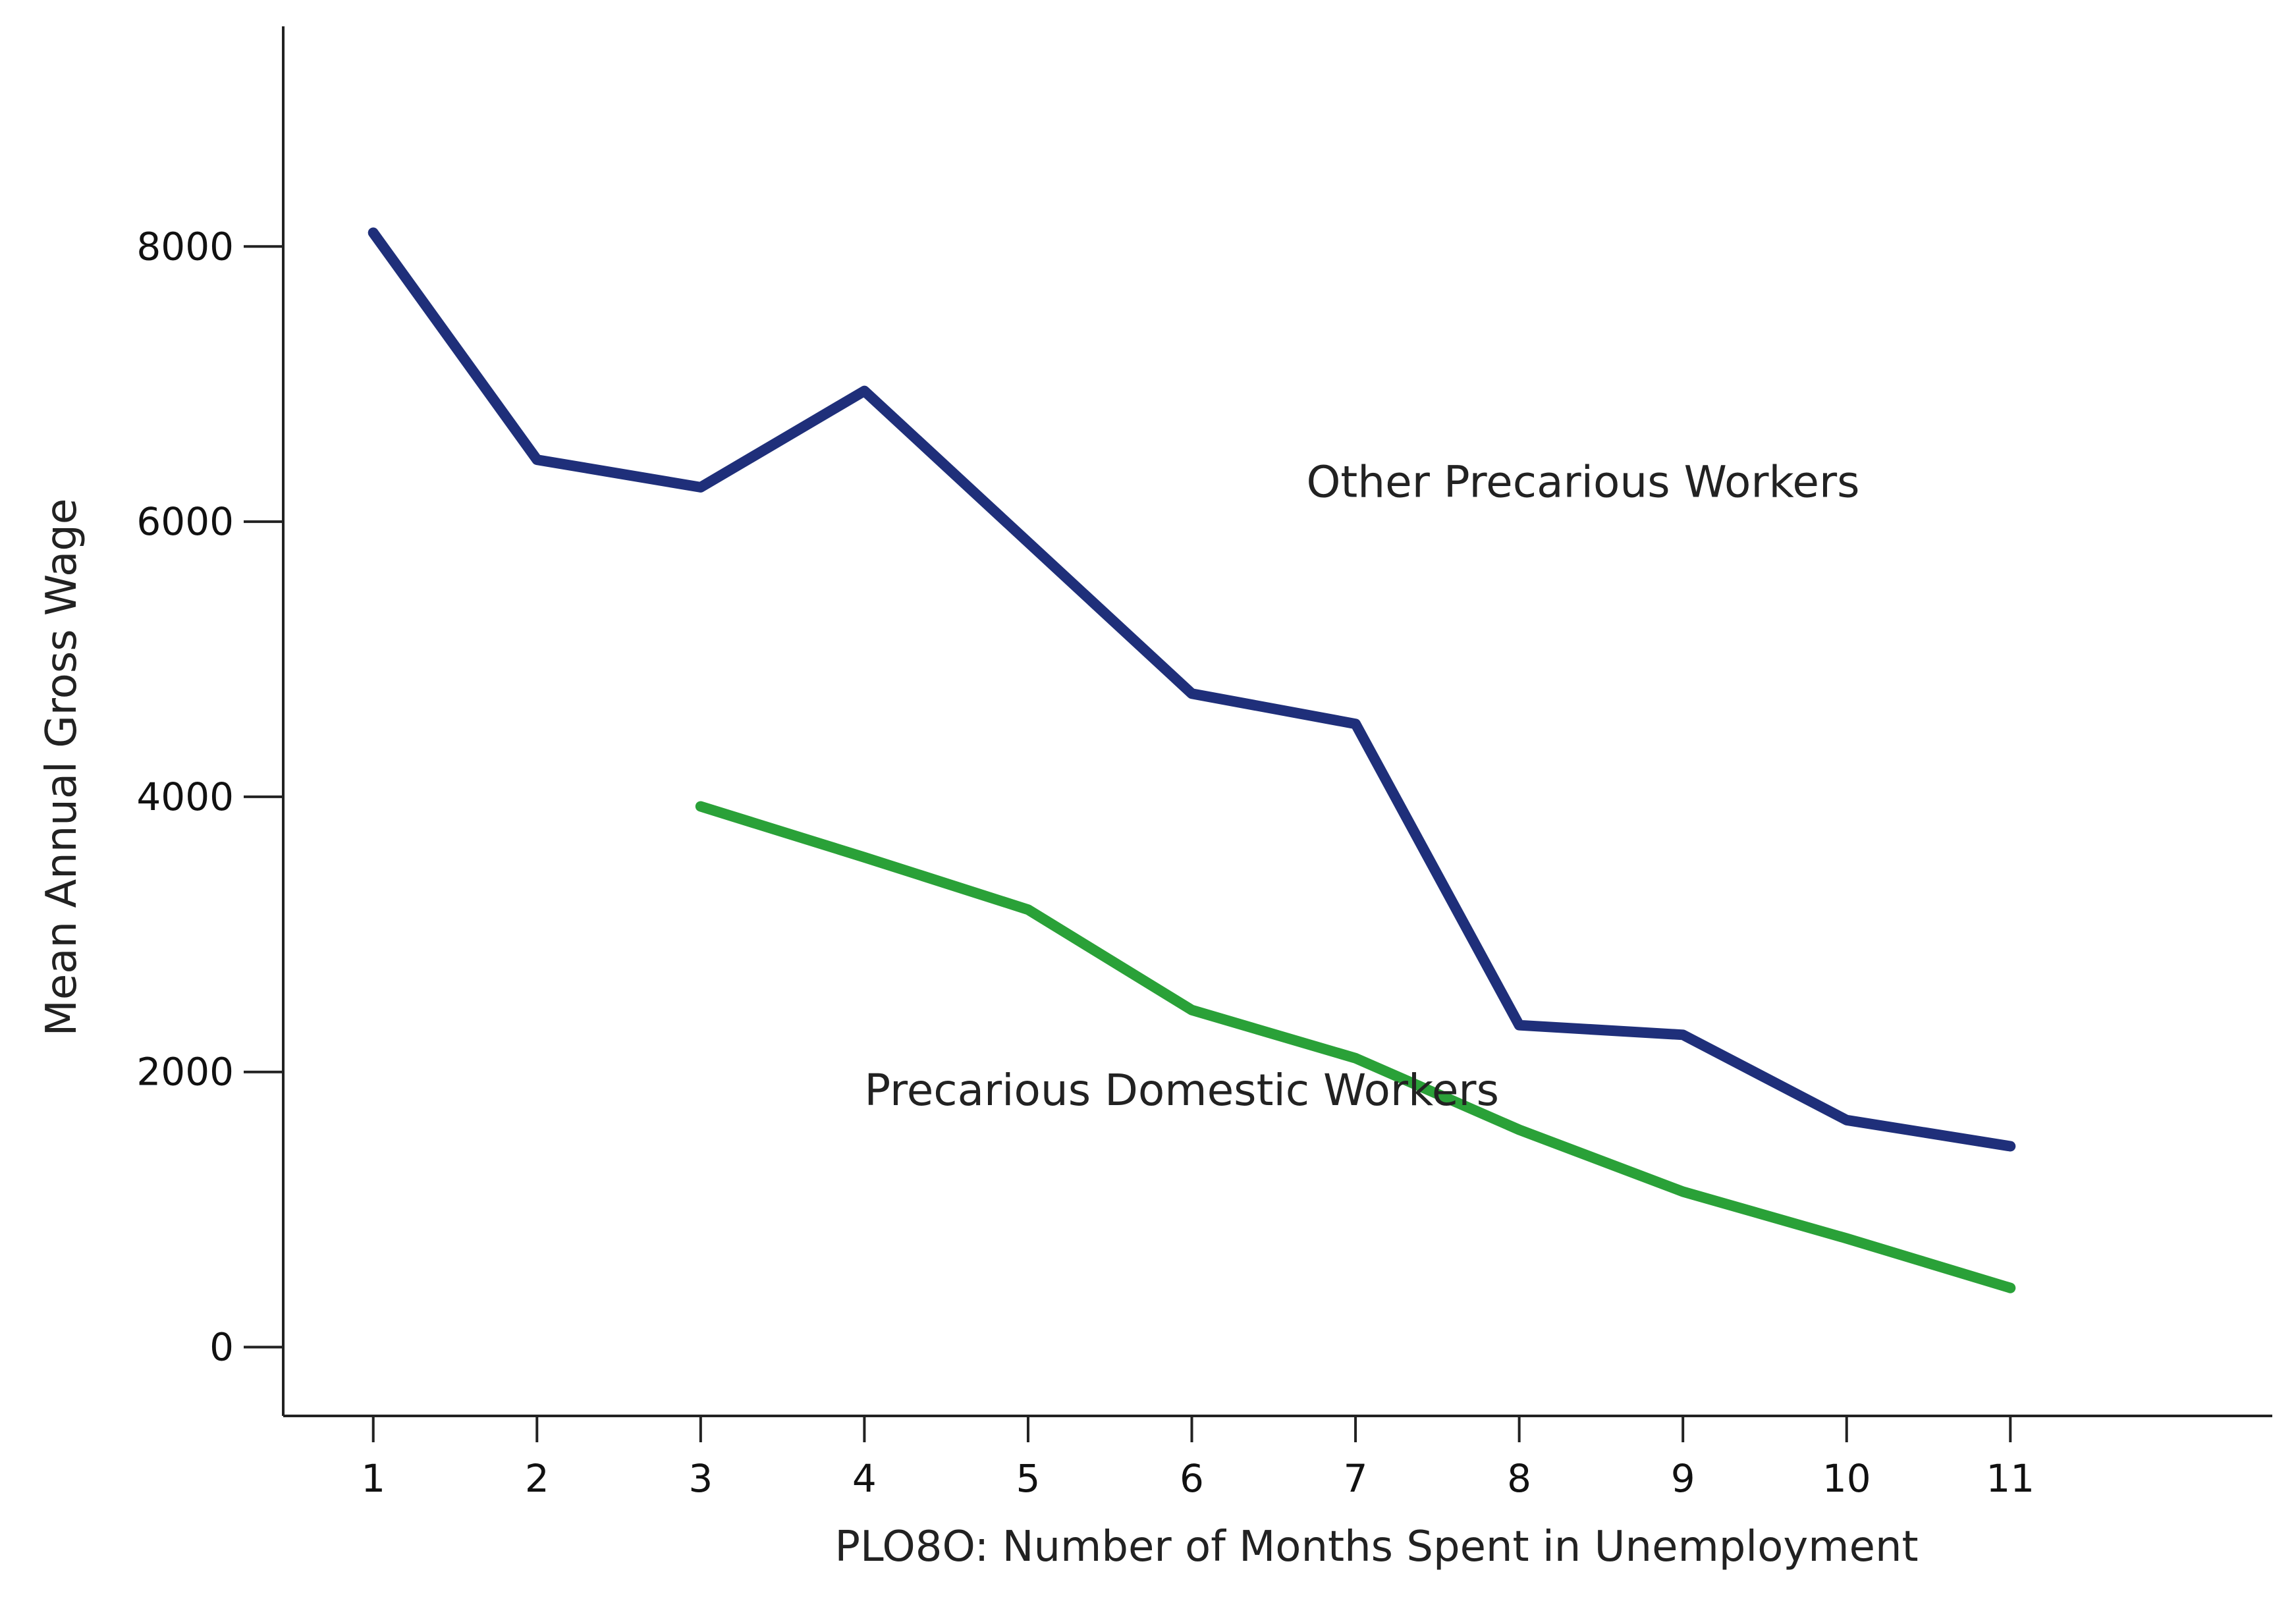 The image size is (2296, 1599). Describe the element at coordinates (2010, 1478) in the screenshot. I see `x-tick-label: 11` at that location.